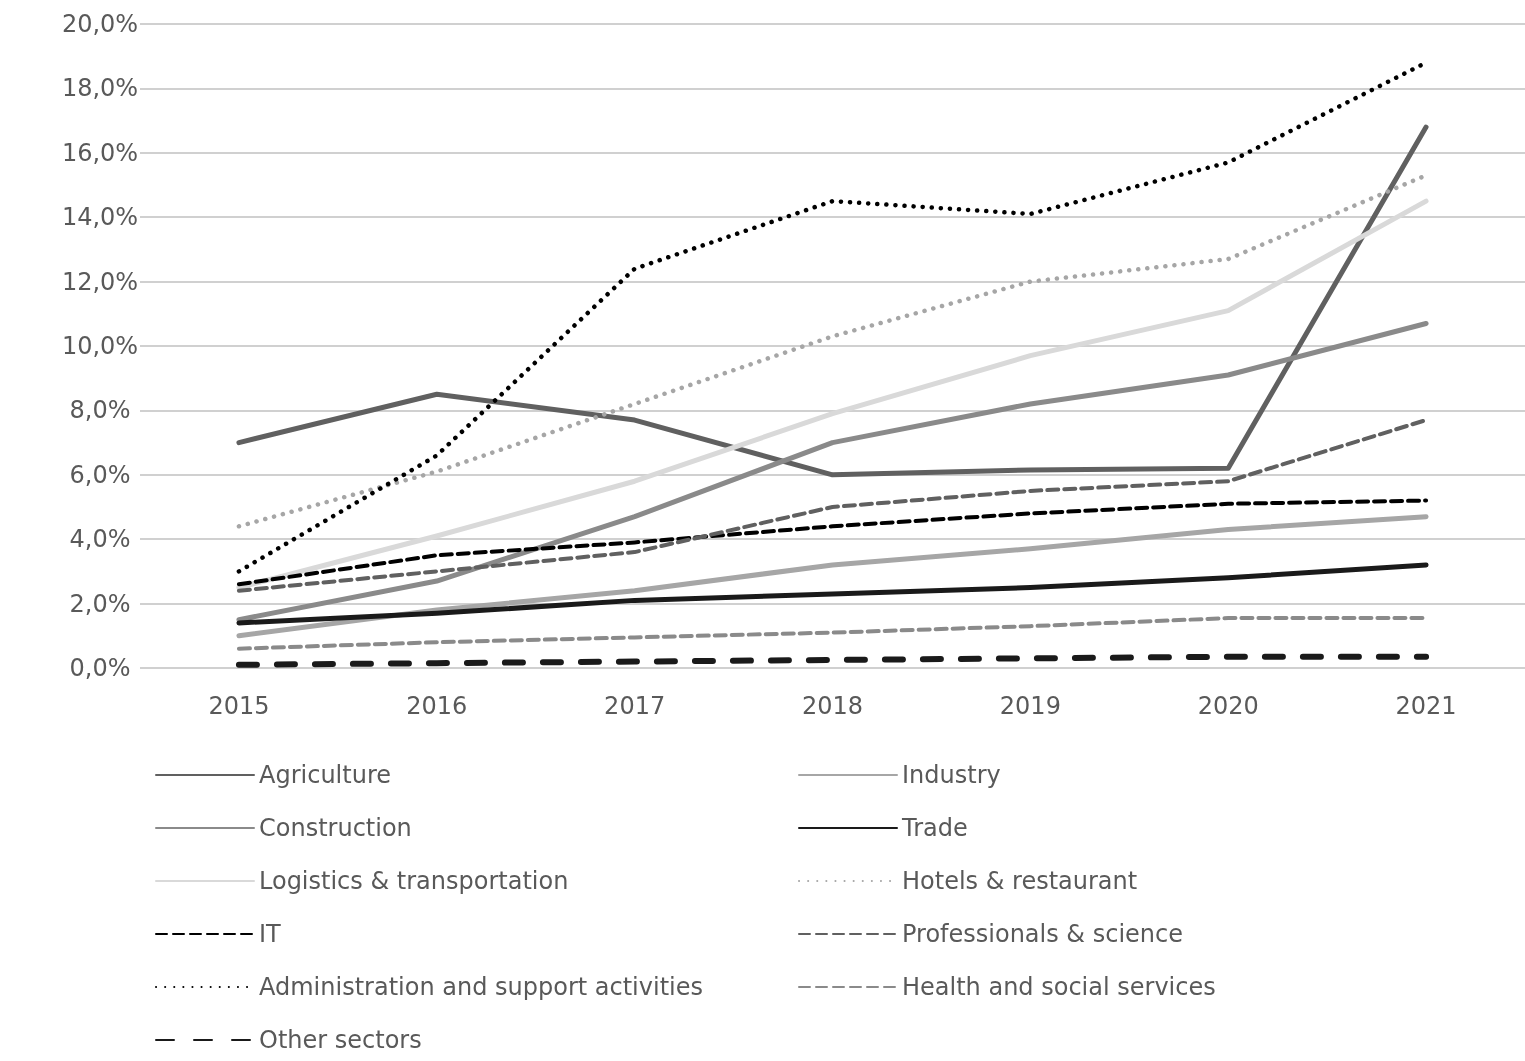 The height and width of the screenshot is (1061, 1525). Describe the element at coordinates (832, 542) in the screenshot. I see `line-series` at that location.